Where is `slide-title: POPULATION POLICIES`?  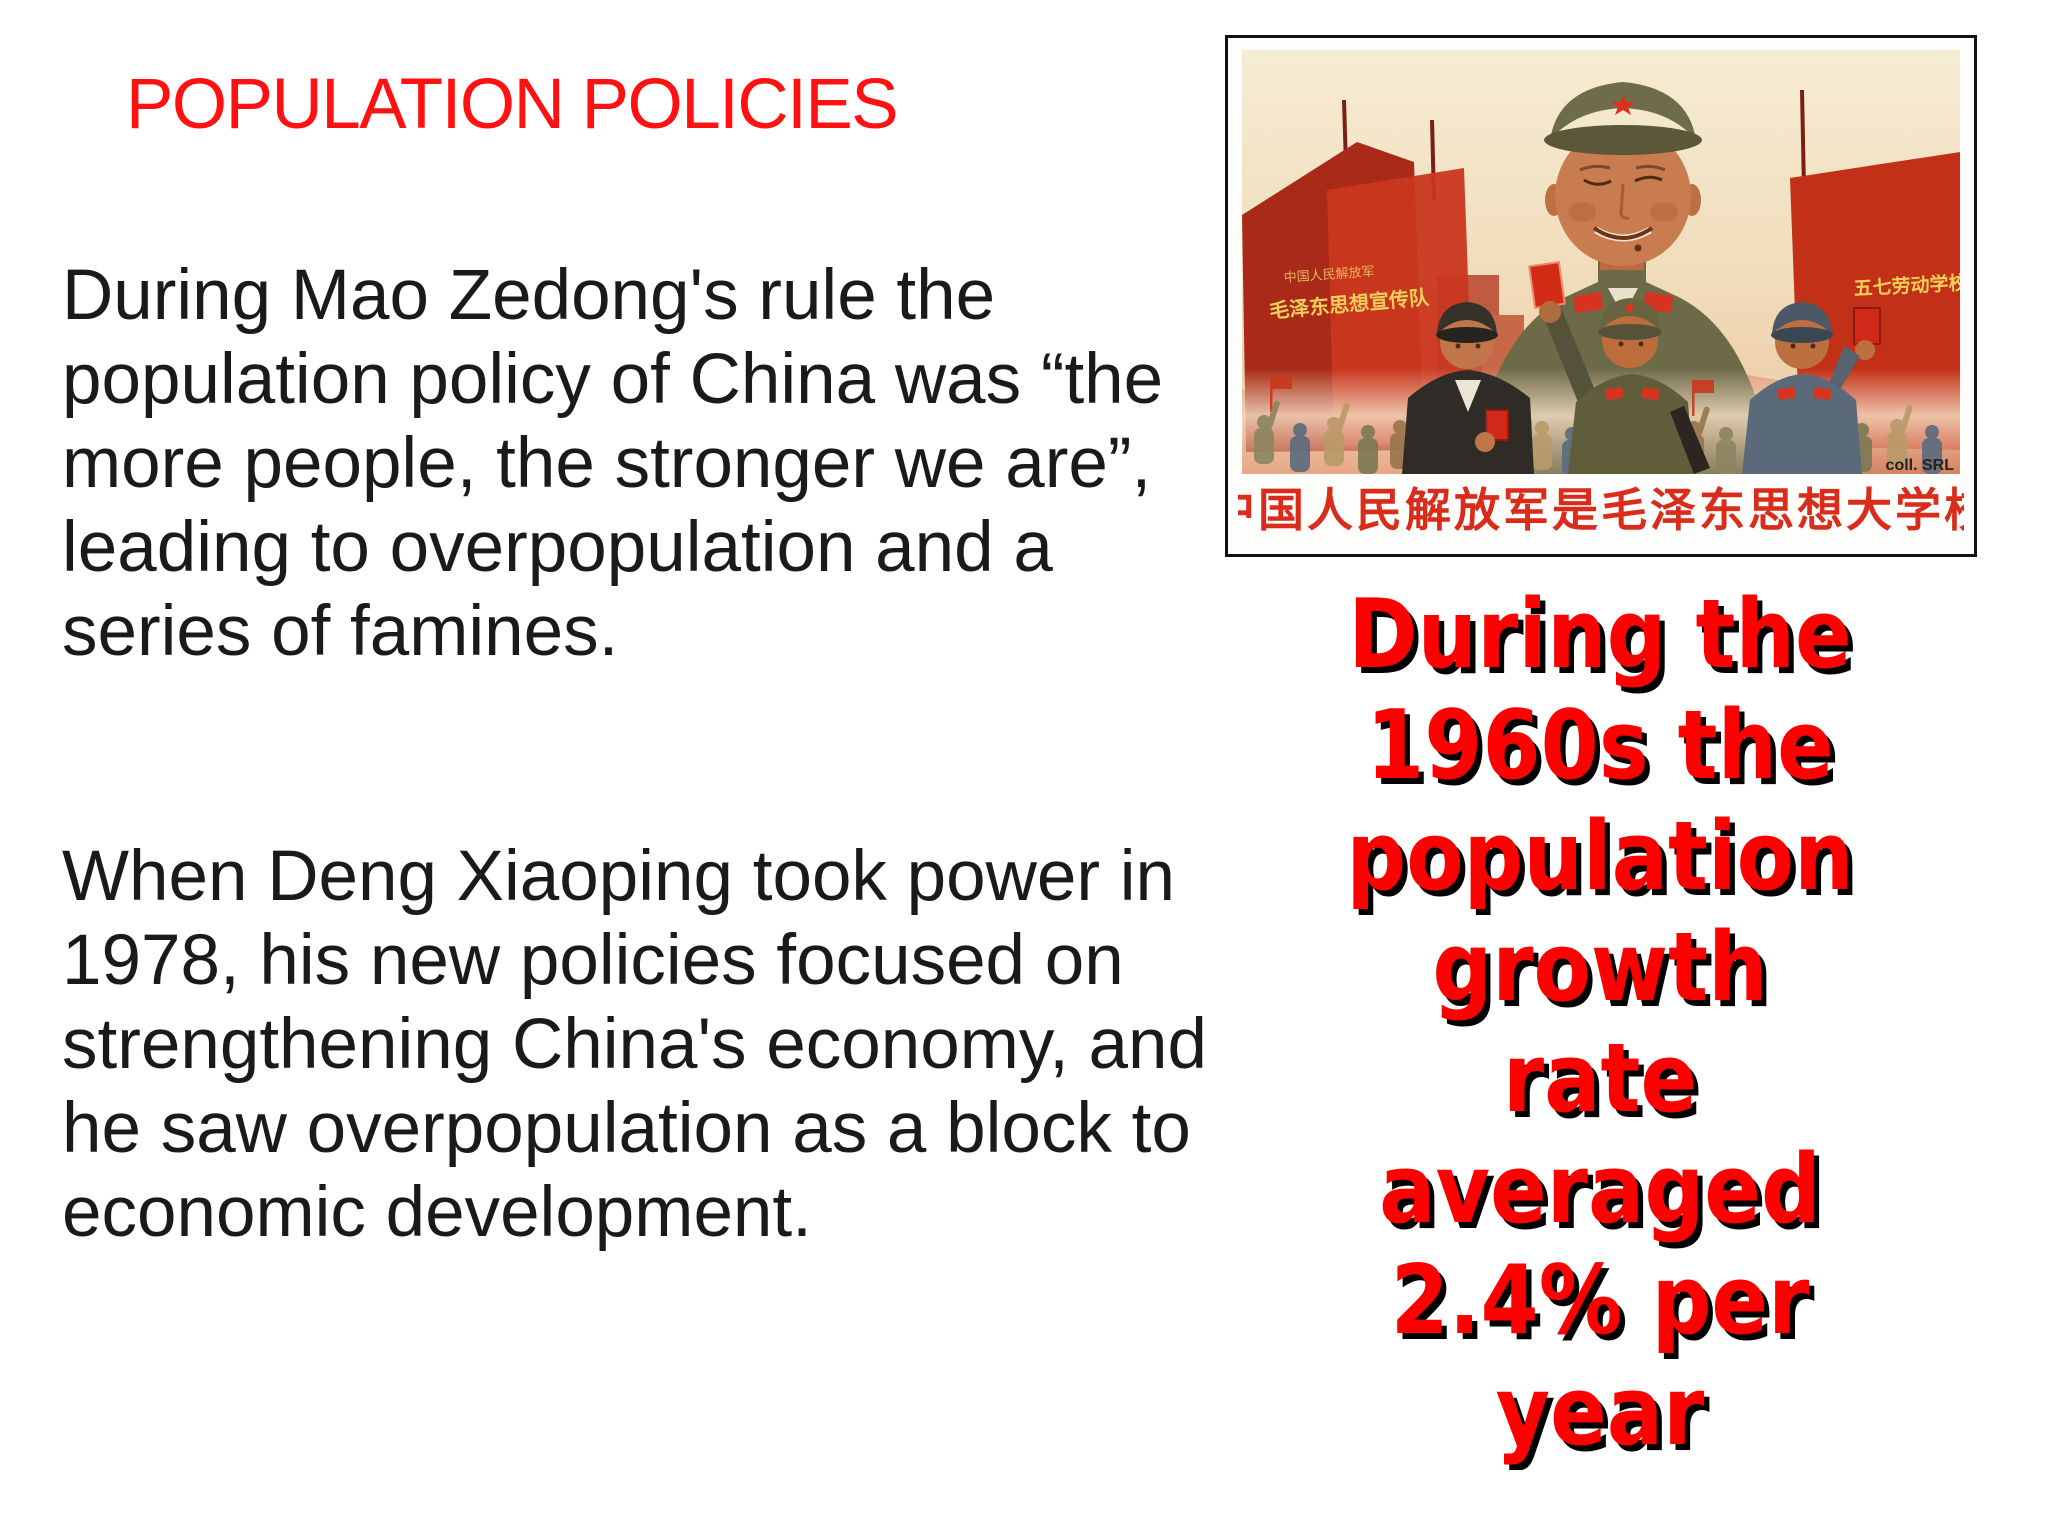 slide-title: POPULATION POLICIES is located at coordinates (512, 104).